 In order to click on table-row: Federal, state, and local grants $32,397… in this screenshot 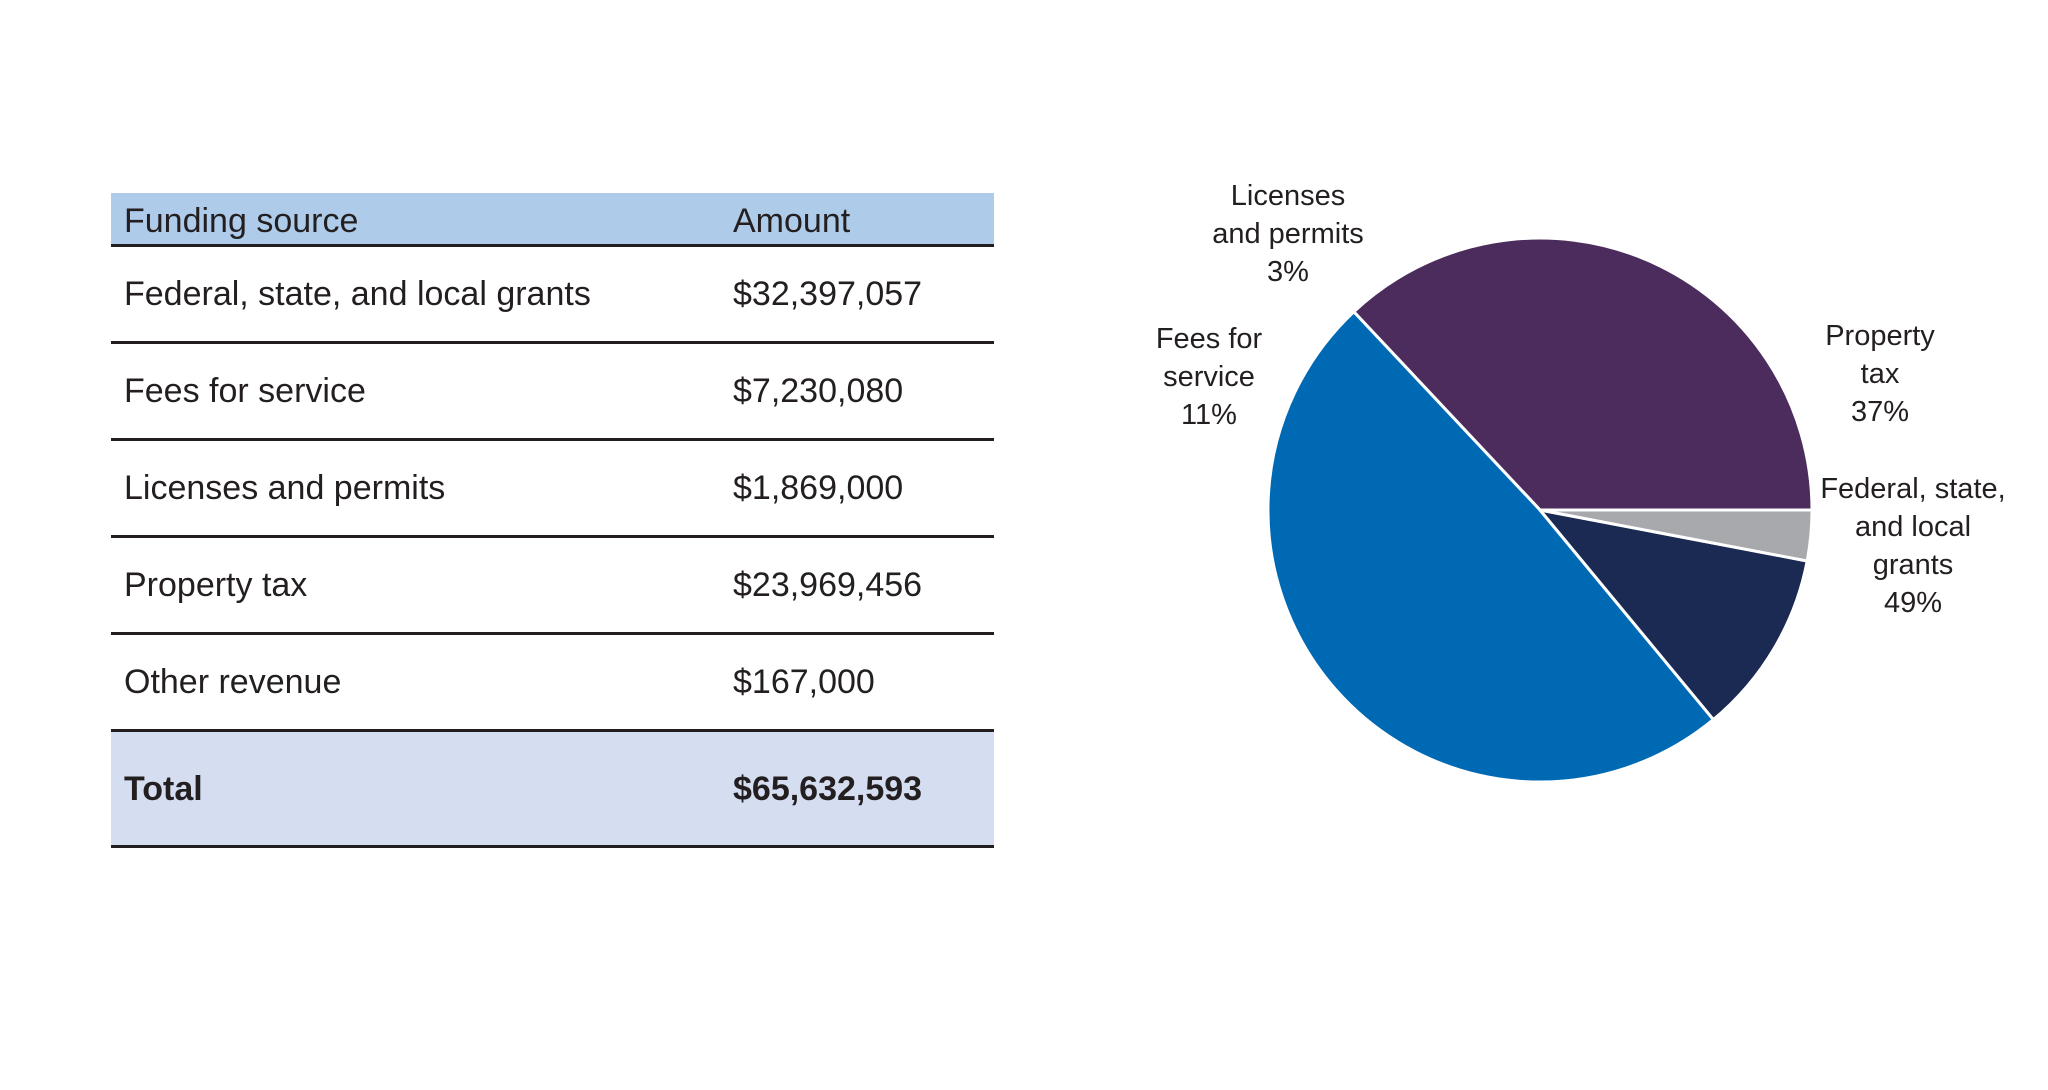, I will do `click(552, 295)`.